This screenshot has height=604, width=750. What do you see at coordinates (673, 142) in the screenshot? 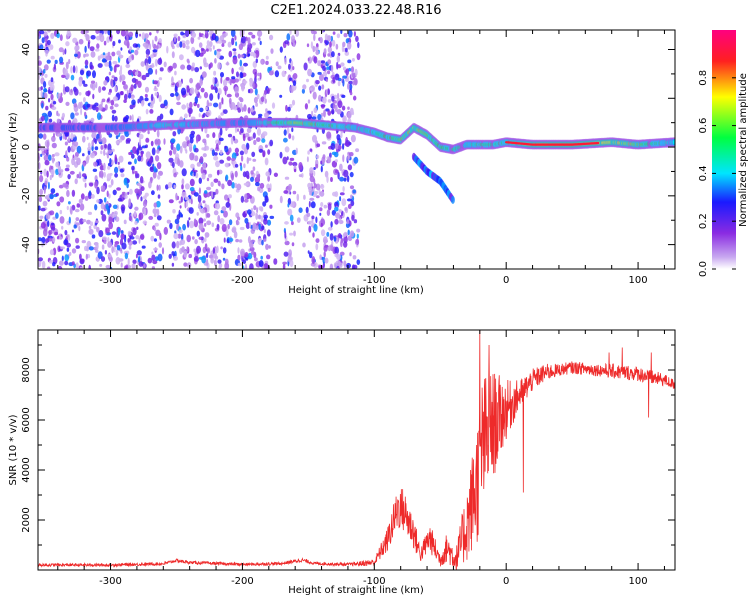
I see `spectrogram-ridge-core` at bounding box center [673, 142].